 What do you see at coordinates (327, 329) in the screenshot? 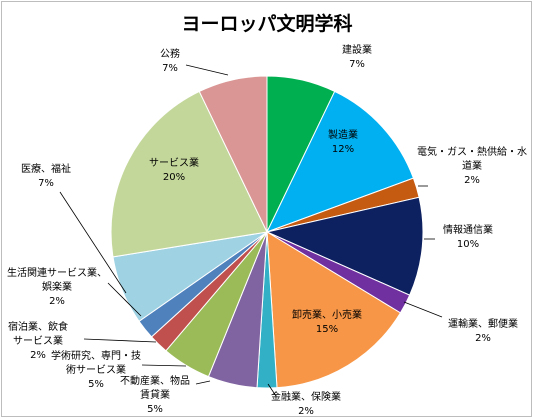
I see `data-label-value: 15%` at bounding box center [327, 329].